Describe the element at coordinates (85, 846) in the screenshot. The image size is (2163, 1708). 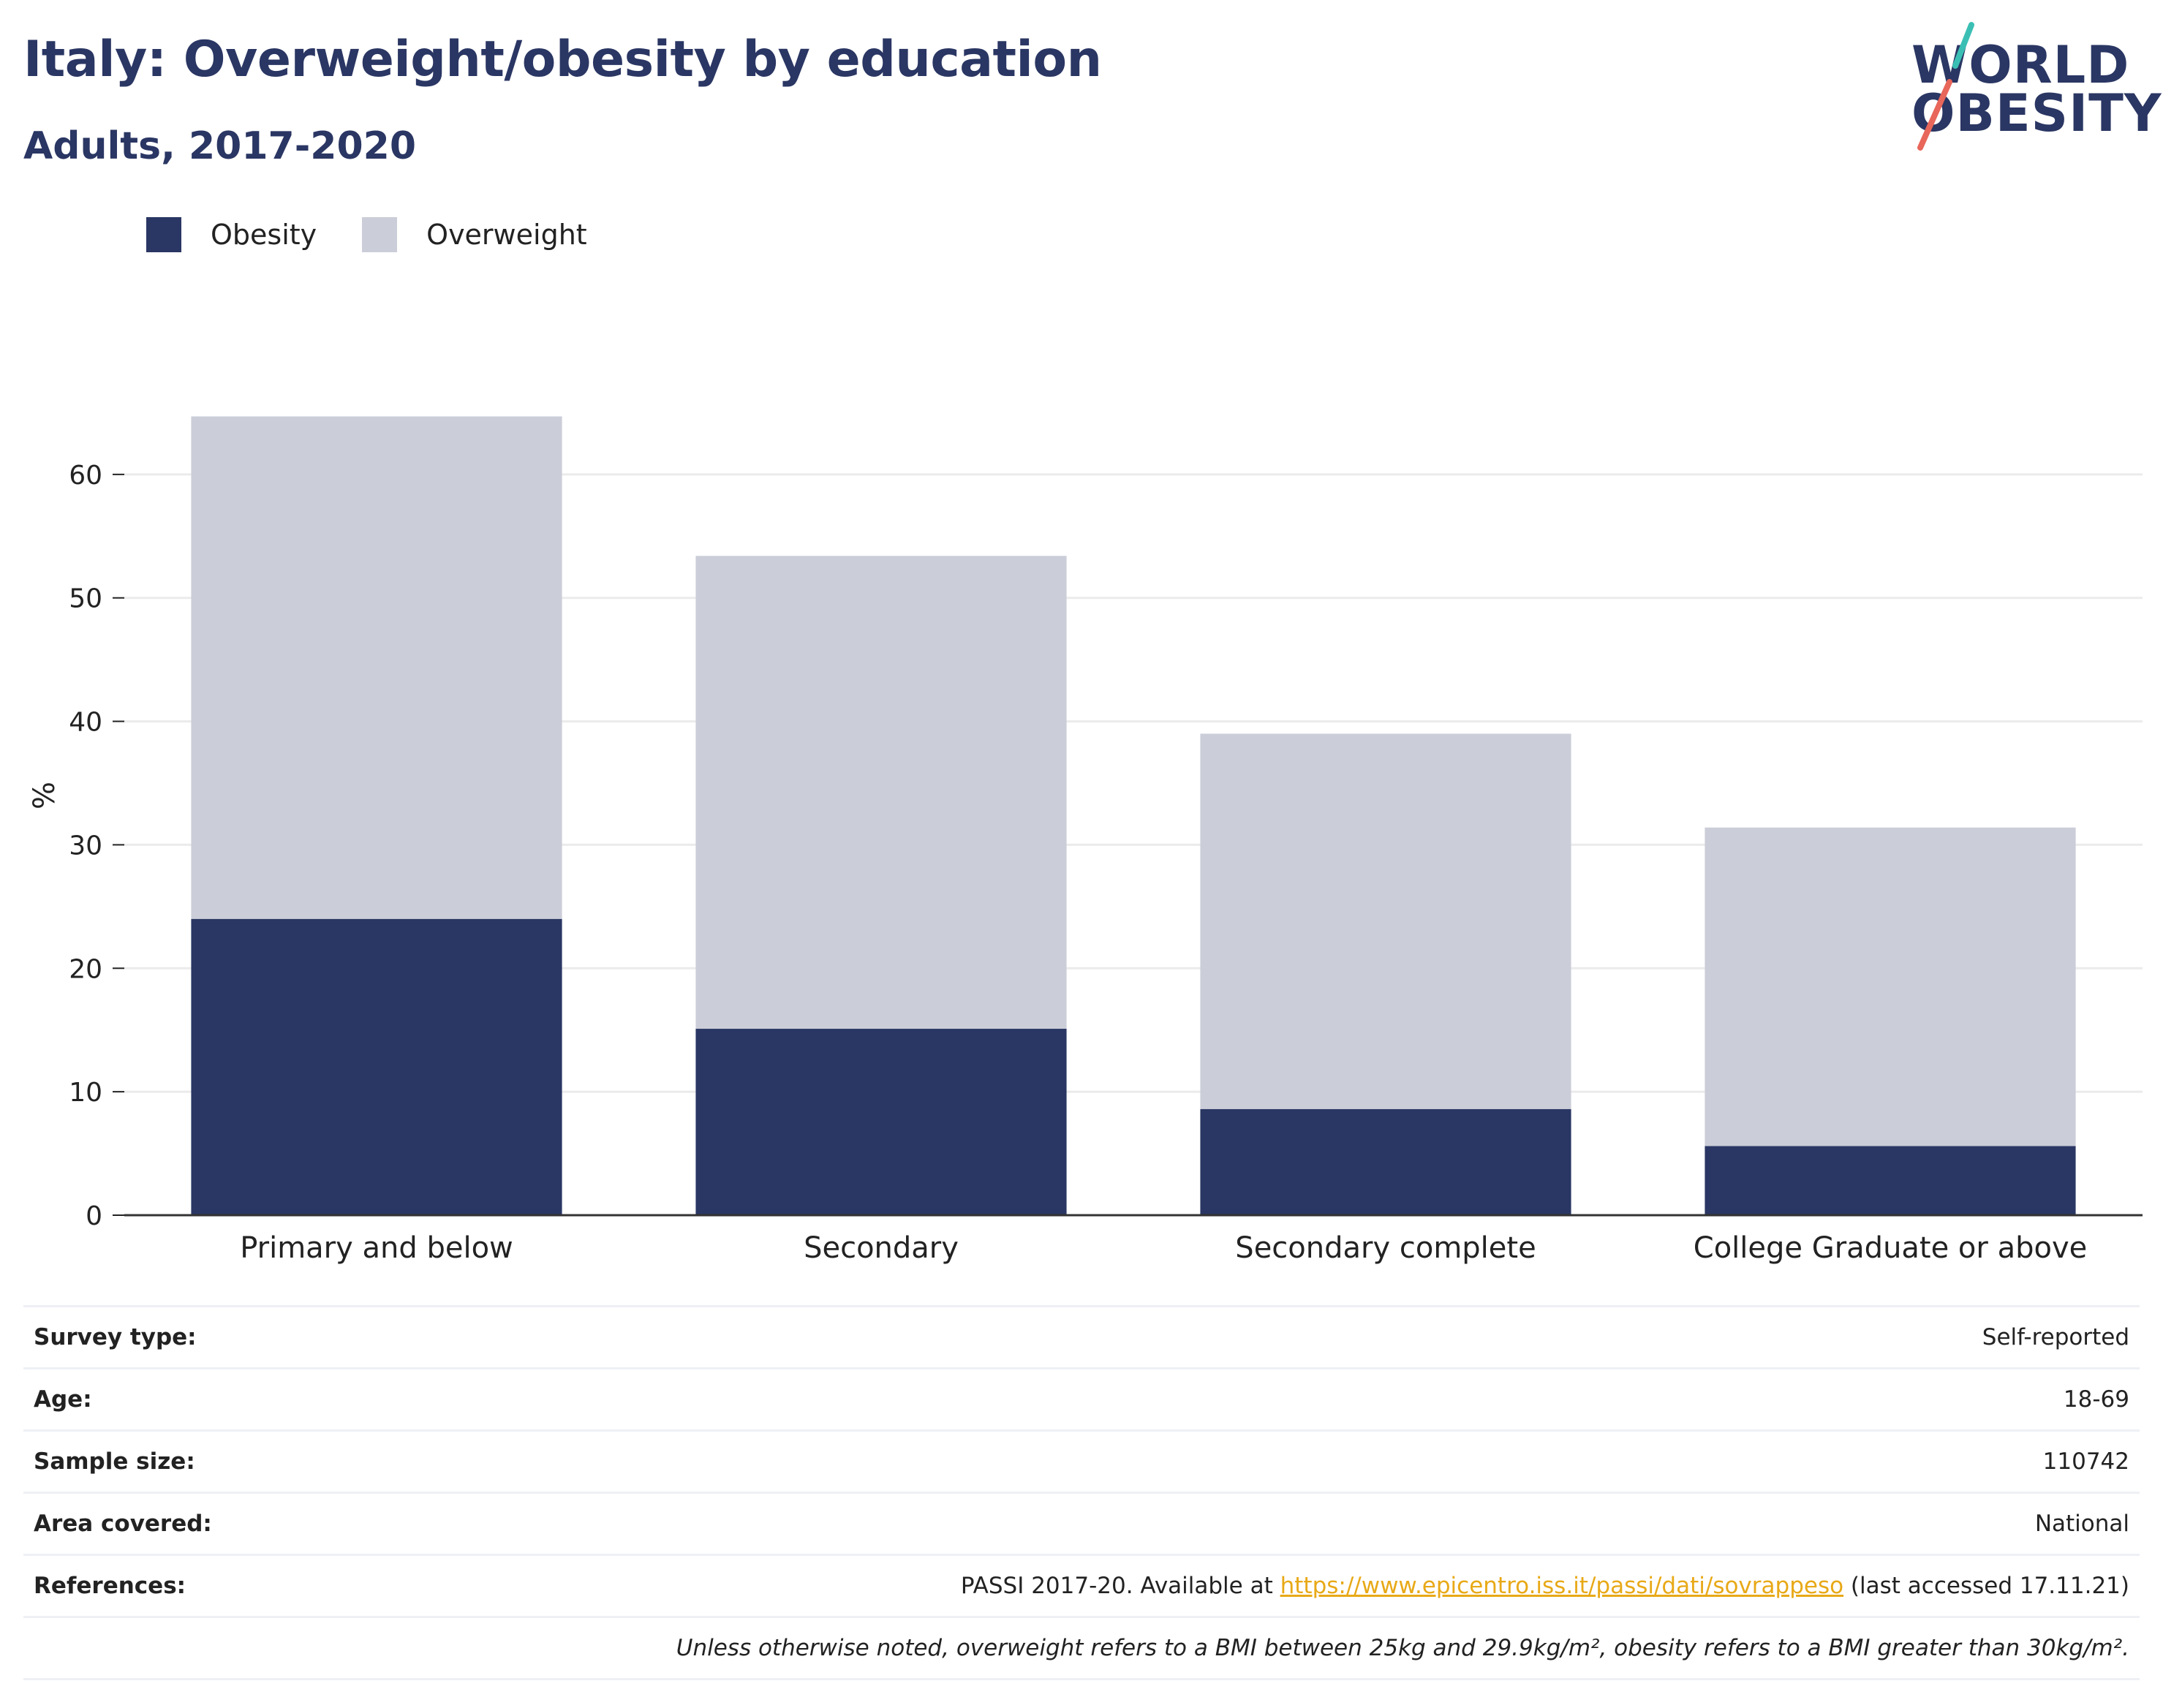
I see `y-tick-label: 30` at that location.